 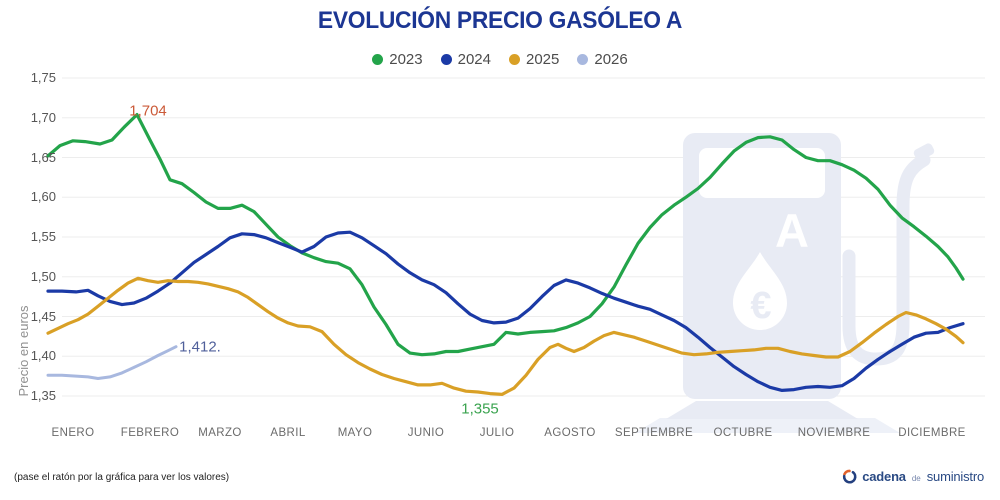 I want to click on x-axis-month-septiembre: SEPTIEMBRE, so click(x=654, y=433).